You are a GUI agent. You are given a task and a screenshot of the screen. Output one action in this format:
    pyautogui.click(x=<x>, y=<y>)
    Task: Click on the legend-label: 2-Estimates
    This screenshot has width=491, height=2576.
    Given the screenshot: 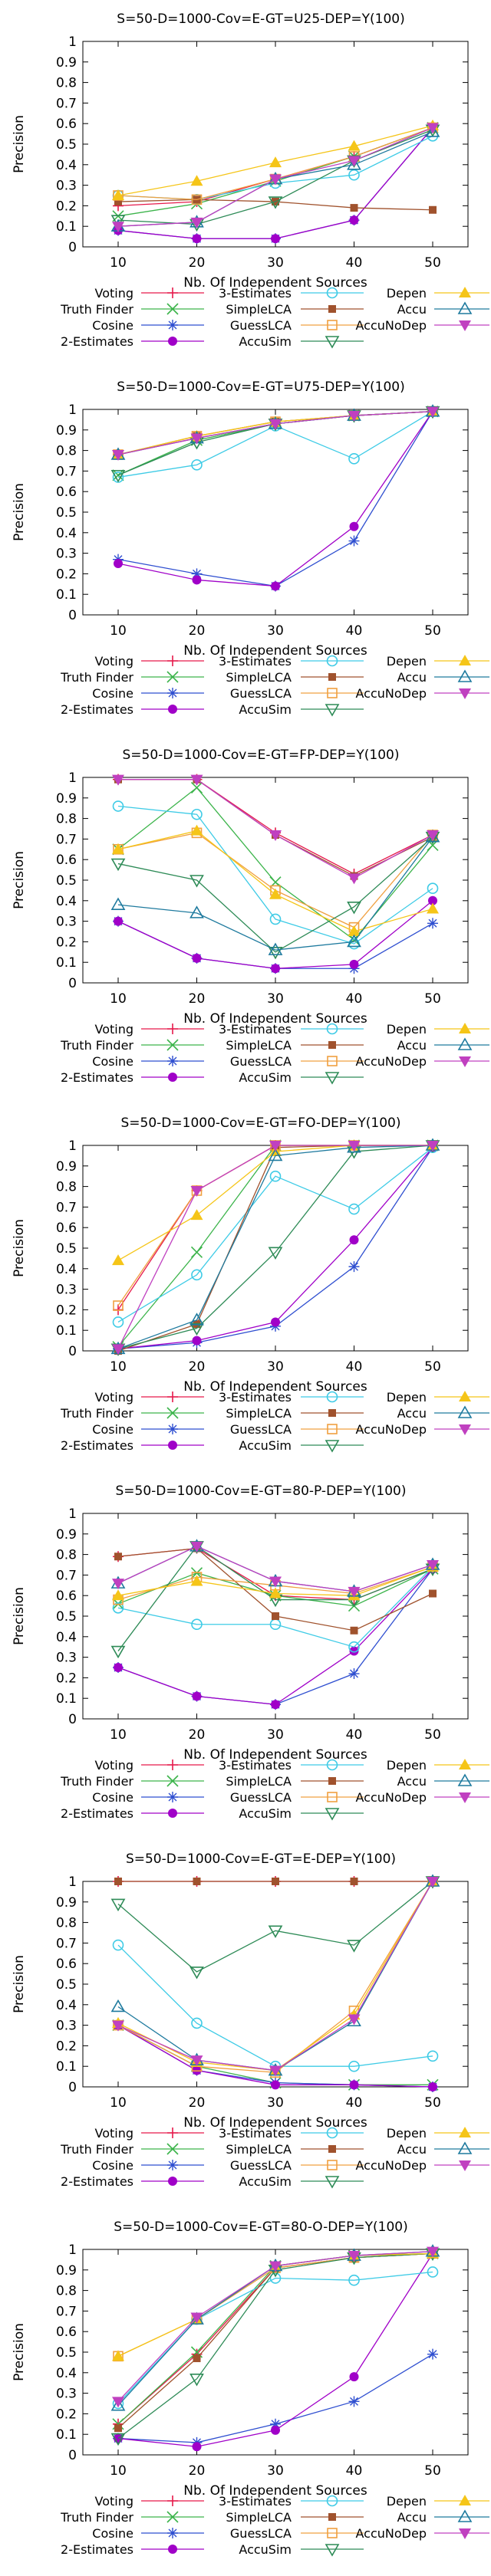 What is the action you would take?
    pyautogui.click(x=97, y=342)
    